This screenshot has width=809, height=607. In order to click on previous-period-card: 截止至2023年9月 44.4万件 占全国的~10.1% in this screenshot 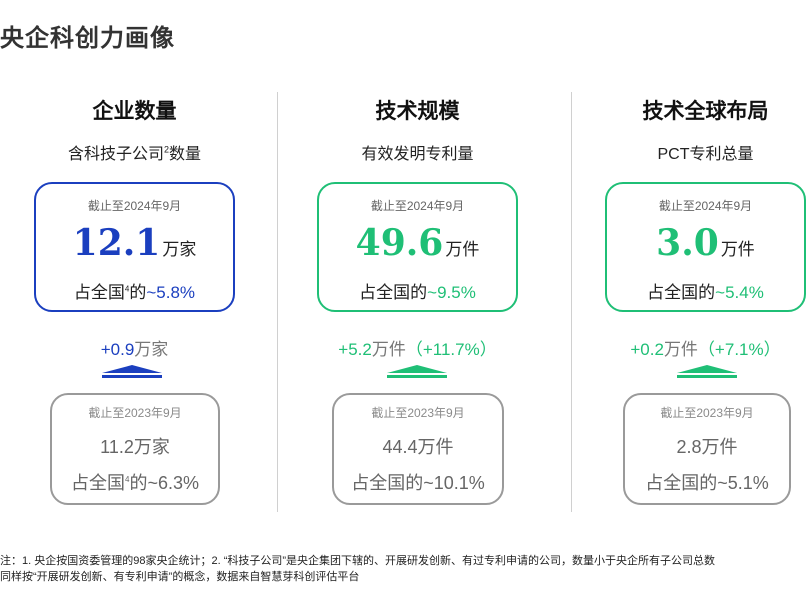, I will do `click(418, 449)`.